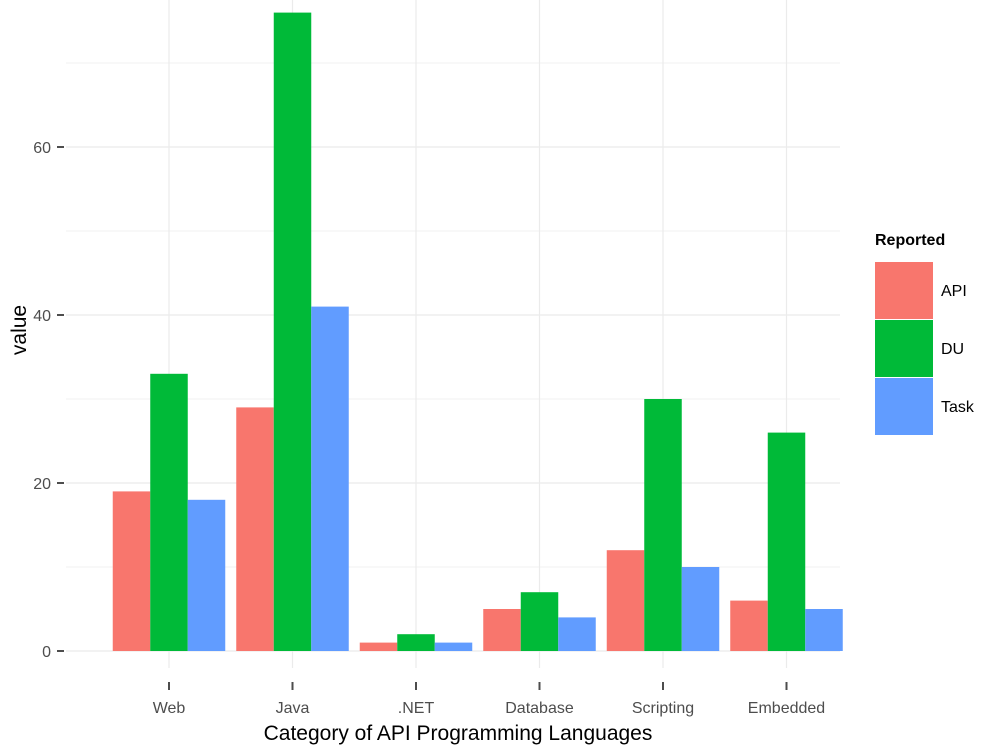 Image resolution: width=984 pixels, height=746 pixels. I want to click on legend-title: Reported, so click(910, 240).